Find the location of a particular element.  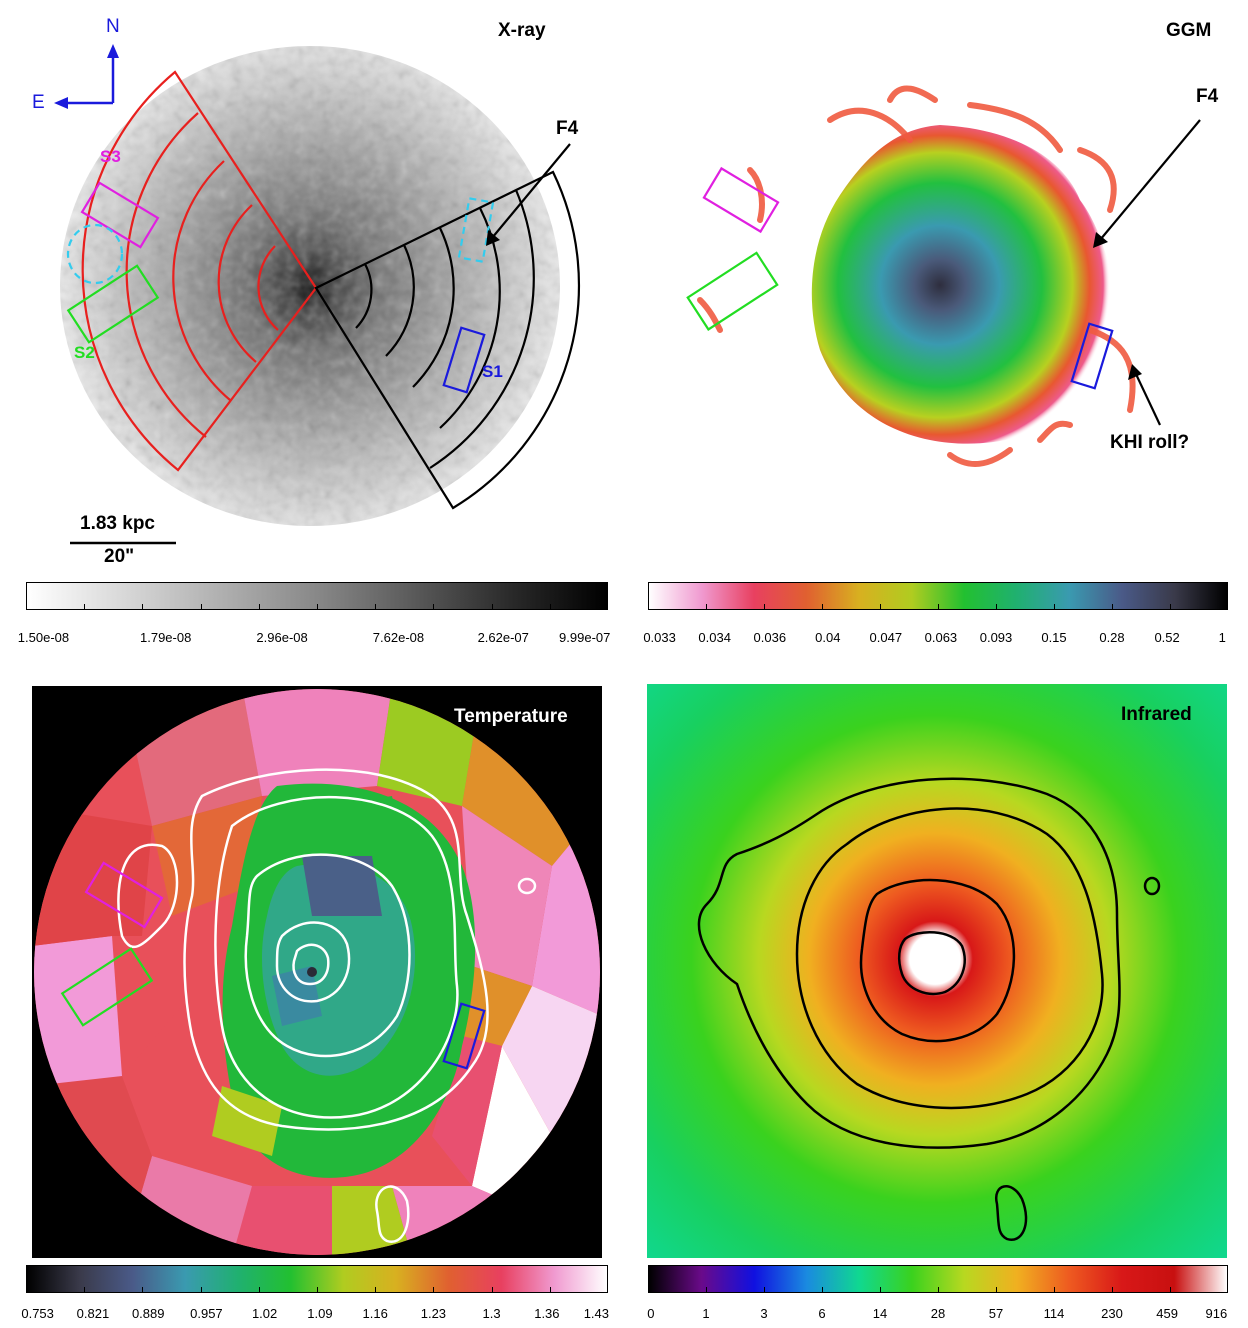

compass is located at coordinates (86, 76).